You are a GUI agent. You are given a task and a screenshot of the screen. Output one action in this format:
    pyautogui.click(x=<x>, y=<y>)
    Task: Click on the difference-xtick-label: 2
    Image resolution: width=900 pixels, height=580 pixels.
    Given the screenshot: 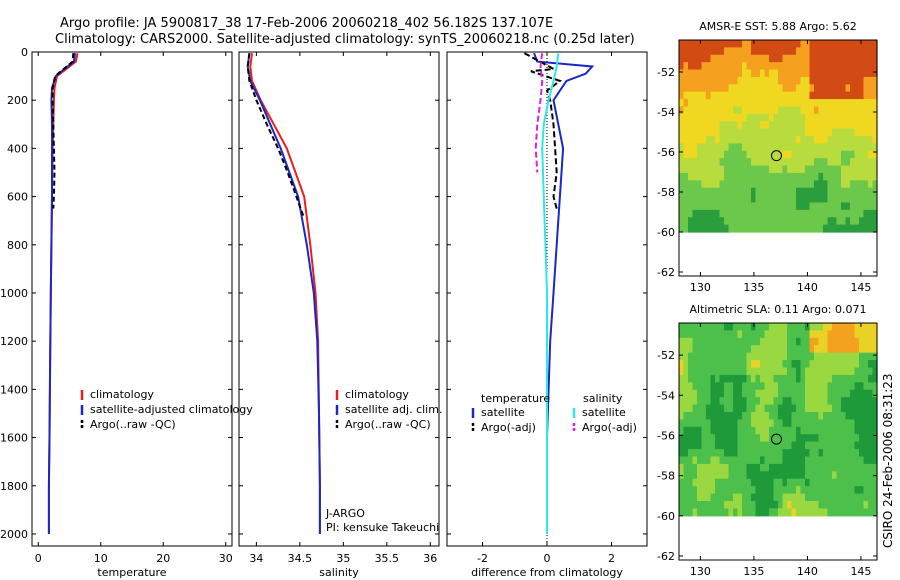 What is the action you would take?
    pyautogui.click(x=611, y=558)
    